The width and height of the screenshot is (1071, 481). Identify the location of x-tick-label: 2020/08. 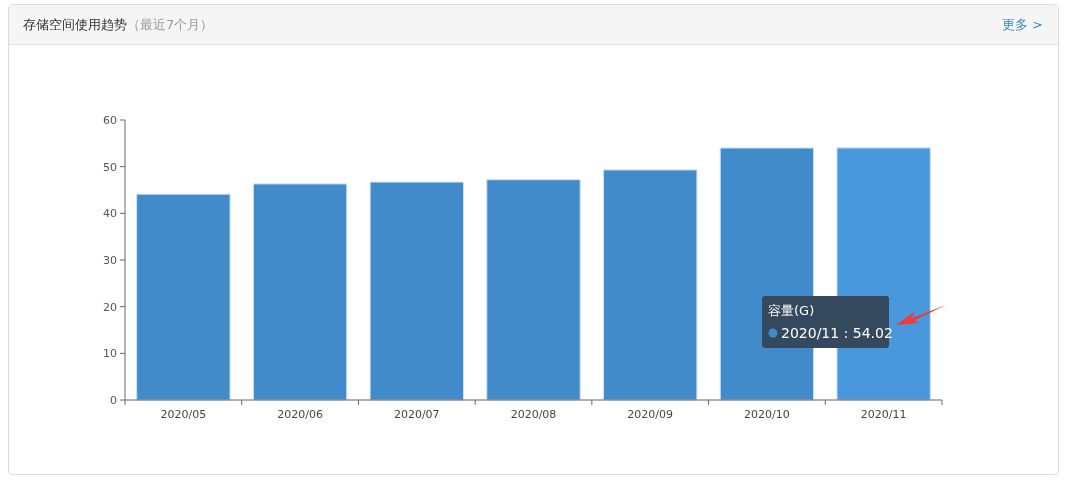
(533, 414).